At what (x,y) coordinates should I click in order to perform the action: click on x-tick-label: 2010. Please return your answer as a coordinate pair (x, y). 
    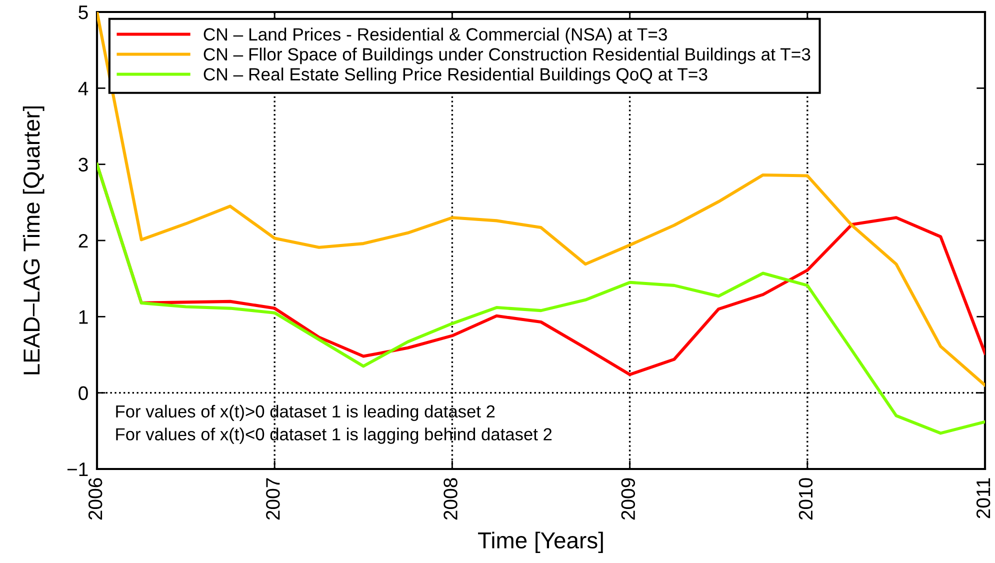
    Looking at the image, I should click on (805, 499).